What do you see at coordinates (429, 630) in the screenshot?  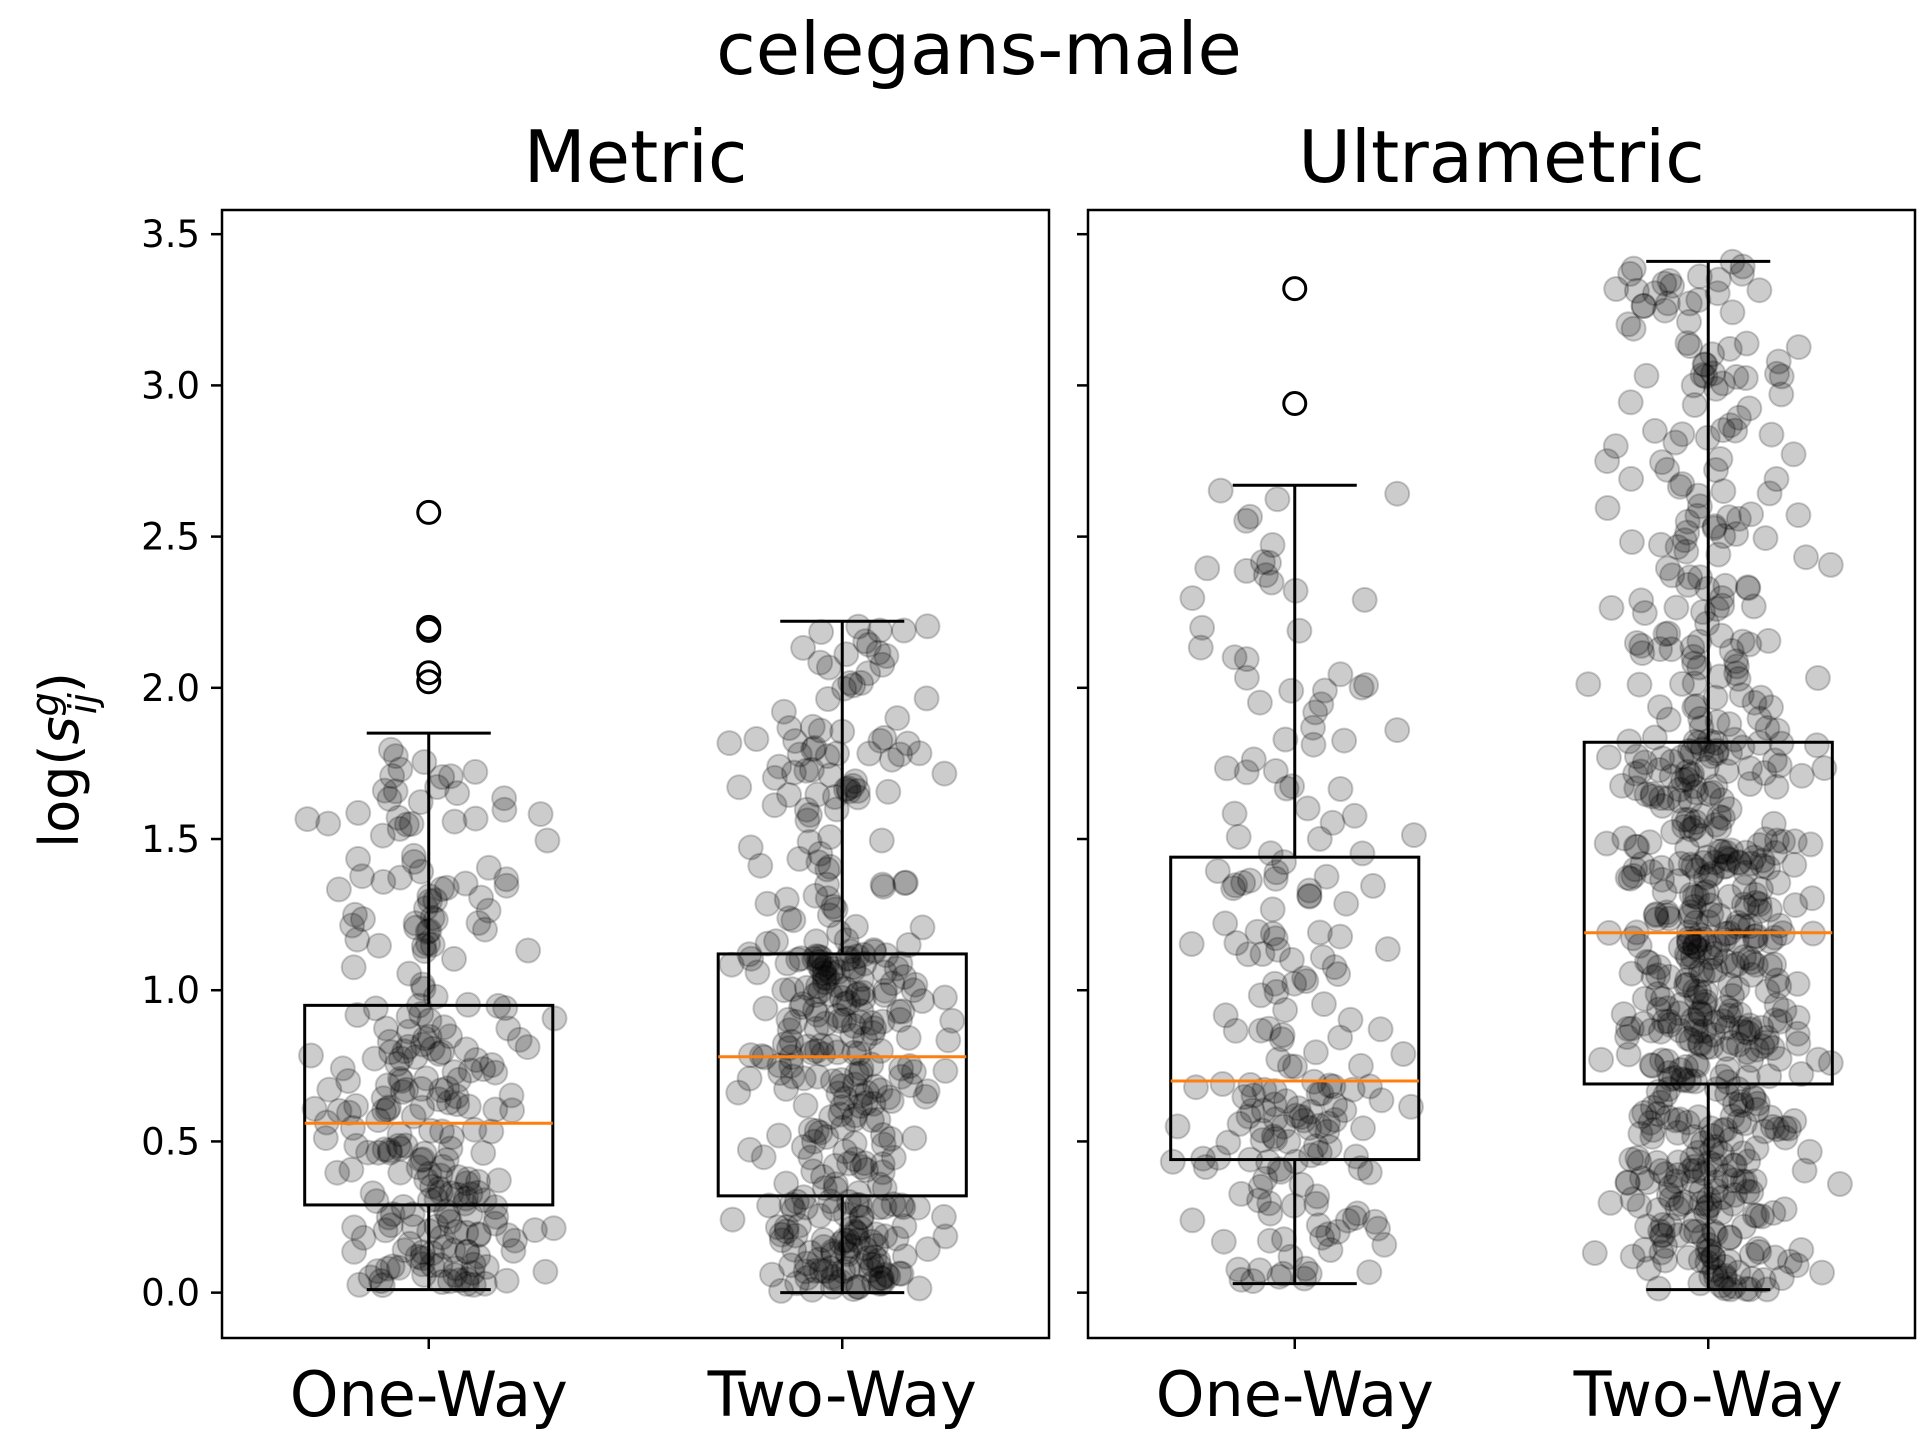 I see `outlier-point` at bounding box center [429, 630].